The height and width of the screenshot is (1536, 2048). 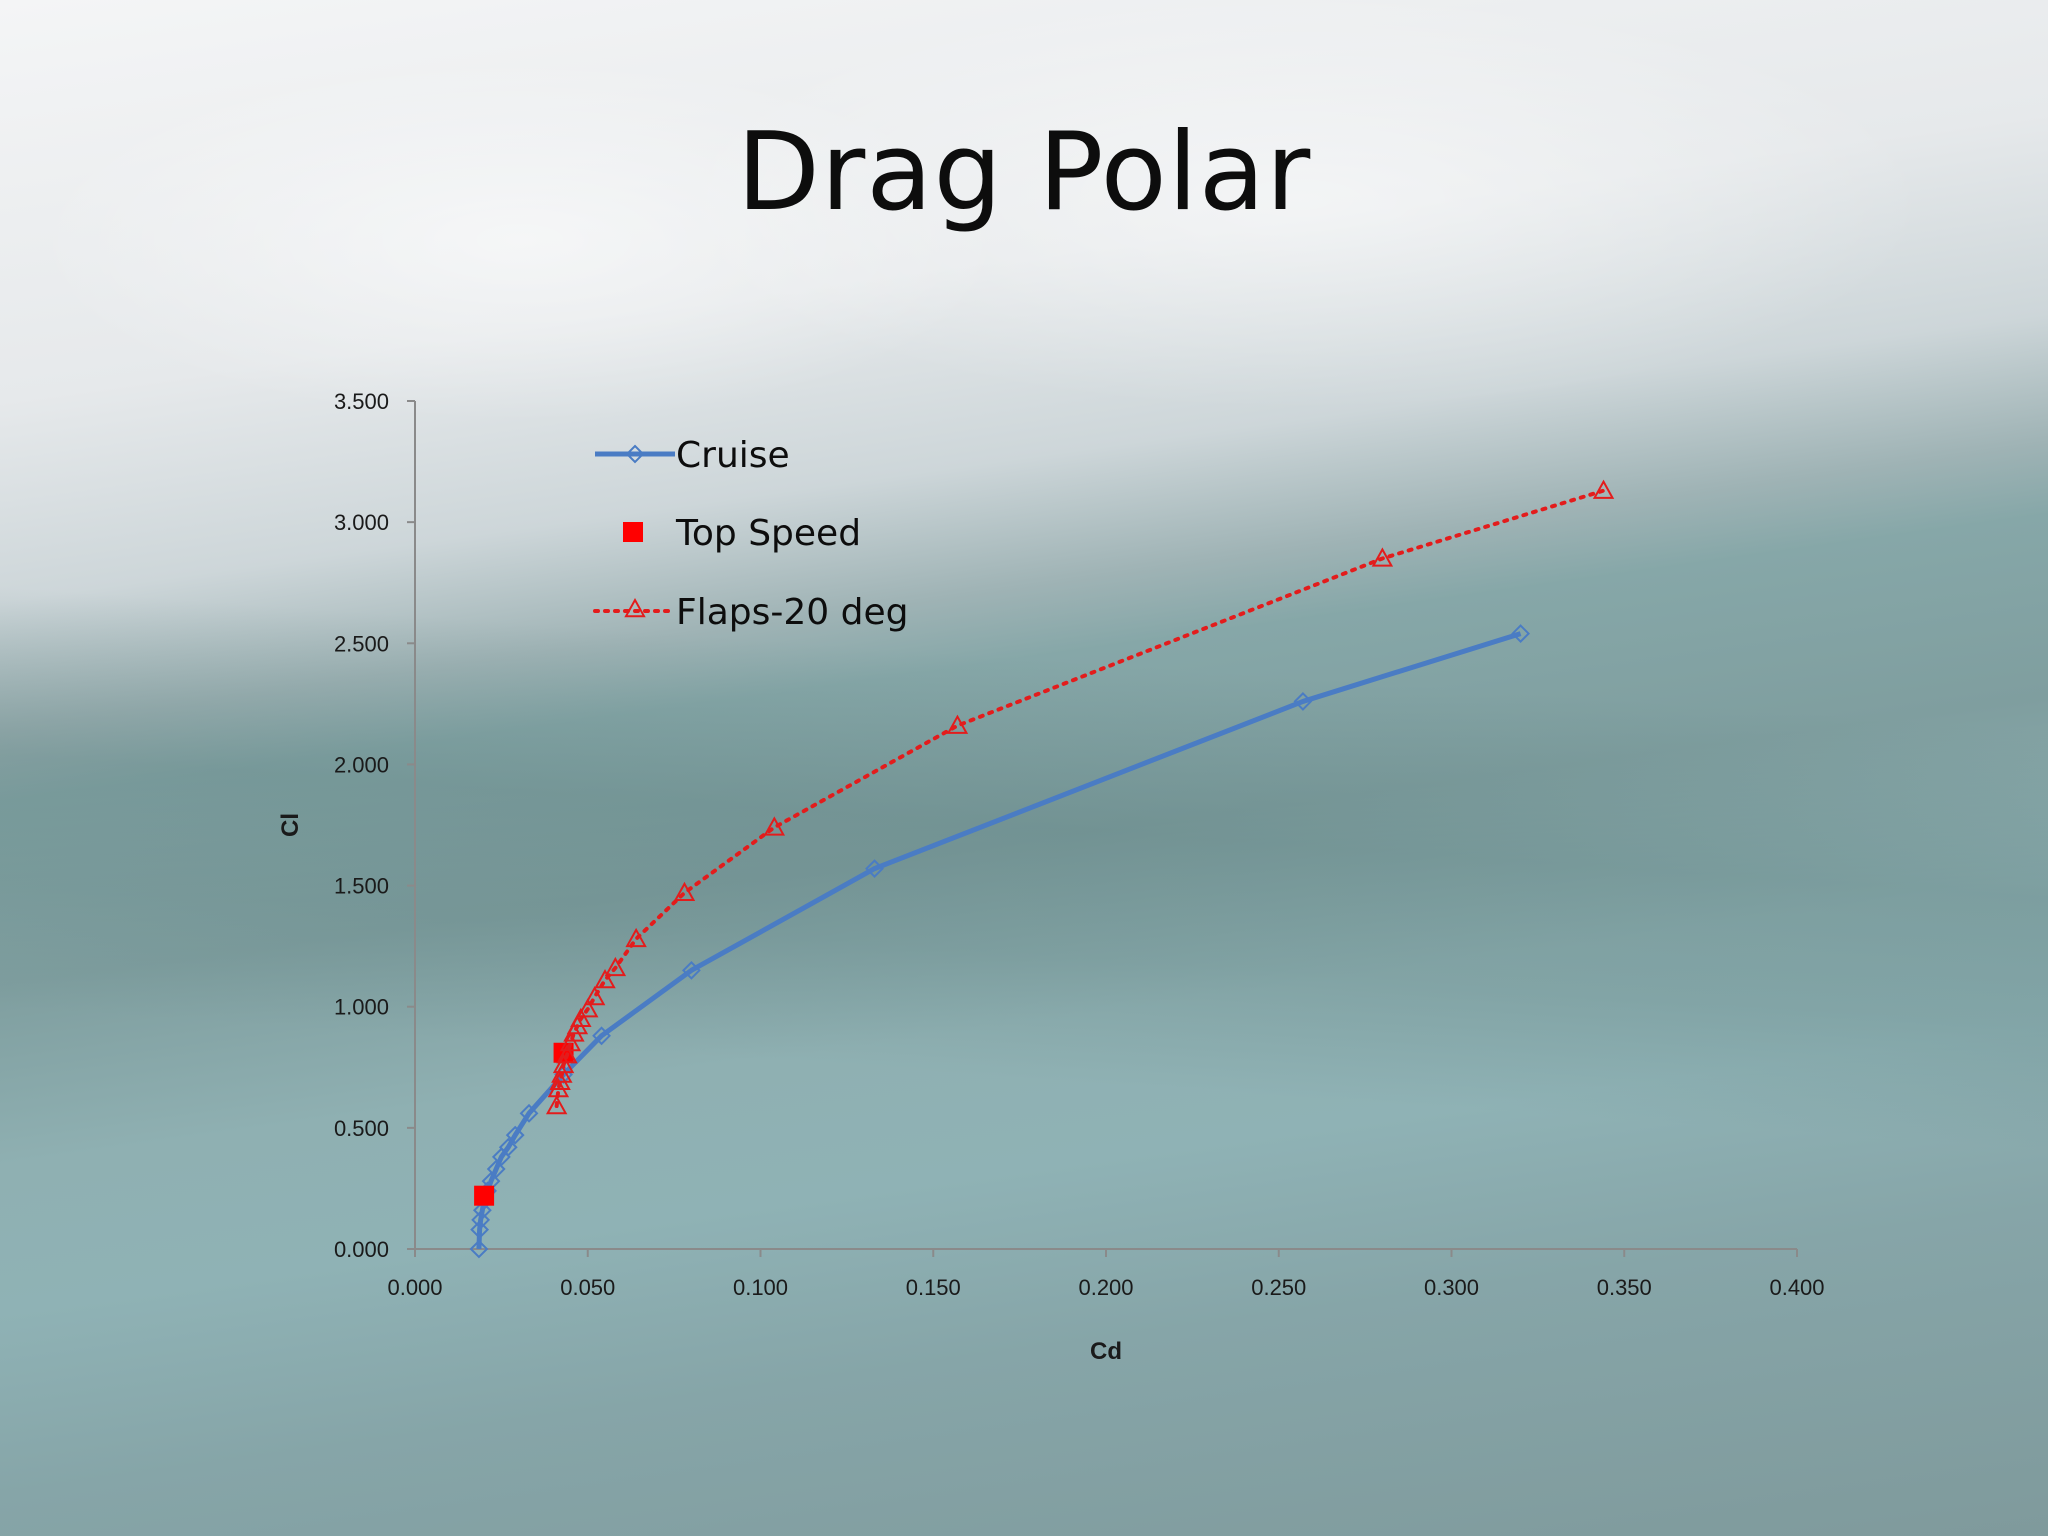 I want to click on x-tick-label: 0.300, so click(x=1451, y=1287).